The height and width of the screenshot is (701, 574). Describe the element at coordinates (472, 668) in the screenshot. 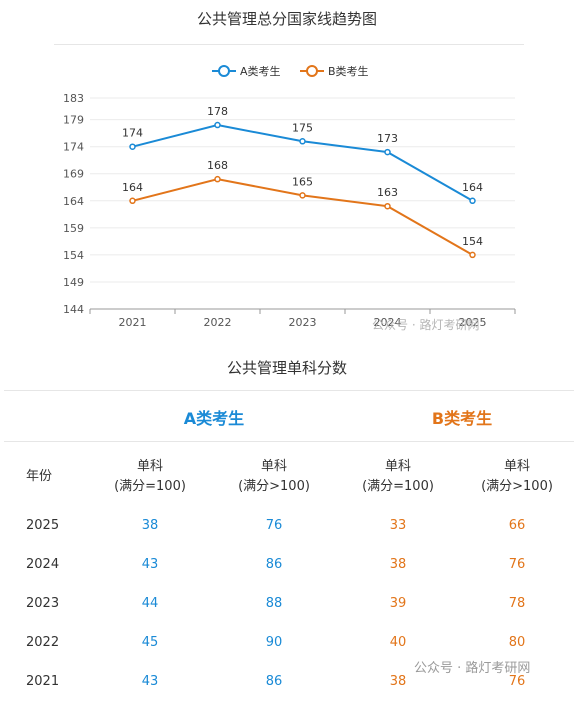

I see `table-watermark: 公众号 · 路灯考研网` at that location.